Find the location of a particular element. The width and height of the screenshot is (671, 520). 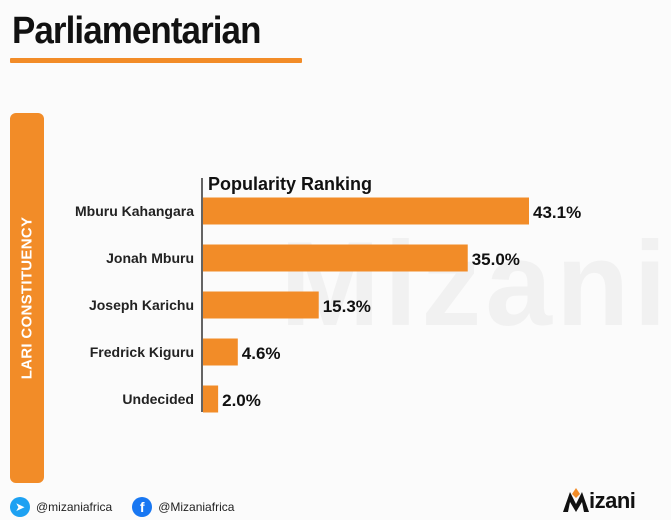

title-underline is located at coordinates (156, 60).